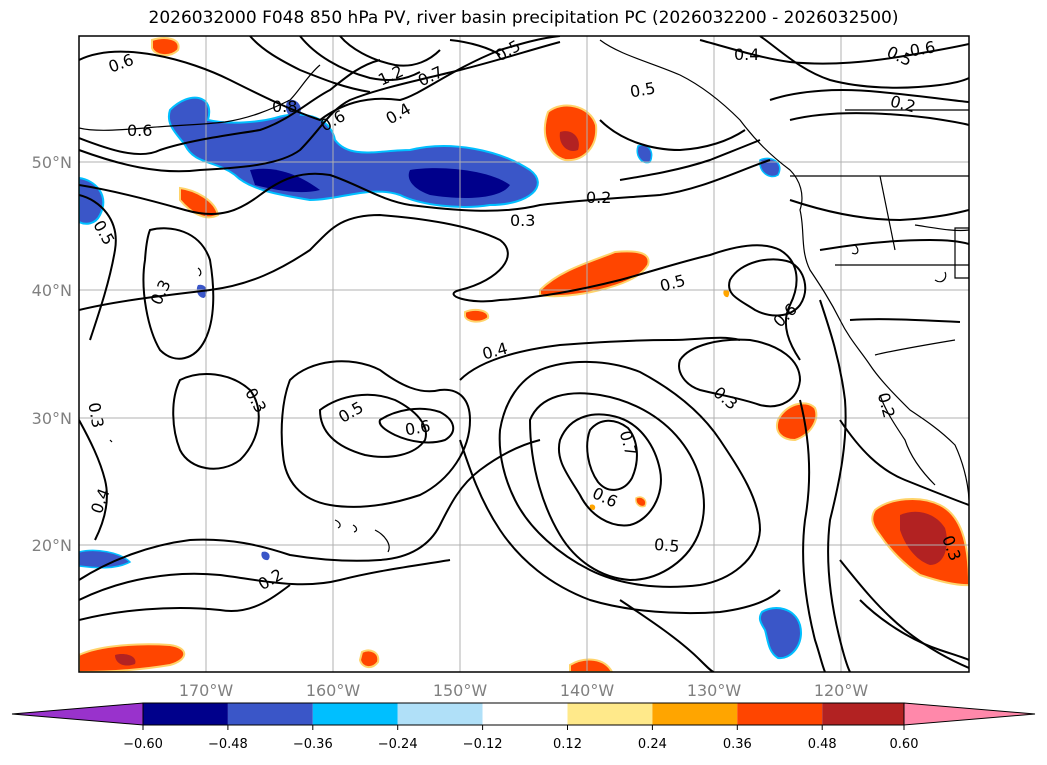 This screenshot has height=765, width=1047. I want to click on colorbar-frame, so click(523, 714).